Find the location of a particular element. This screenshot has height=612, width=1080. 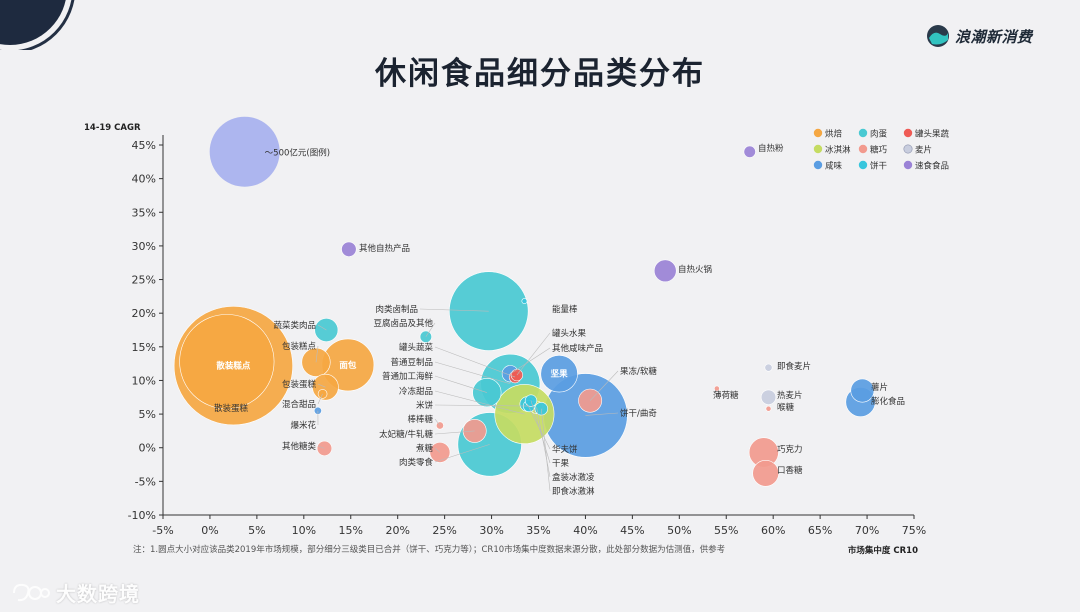

watermark-text: 大数跨境 is located at coordinates (98, 594).